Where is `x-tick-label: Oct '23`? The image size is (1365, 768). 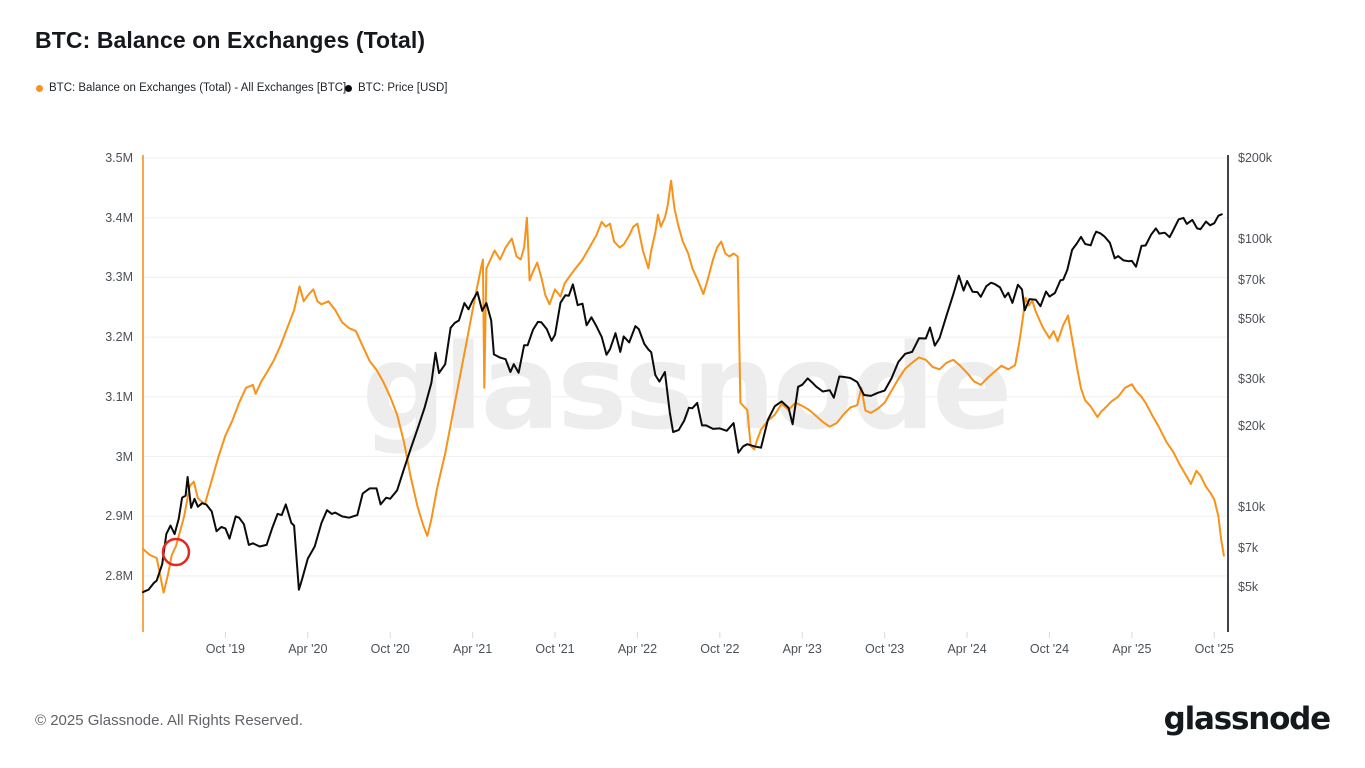 x-tick-label: Oct '23 is located at coordinates (885, 649).